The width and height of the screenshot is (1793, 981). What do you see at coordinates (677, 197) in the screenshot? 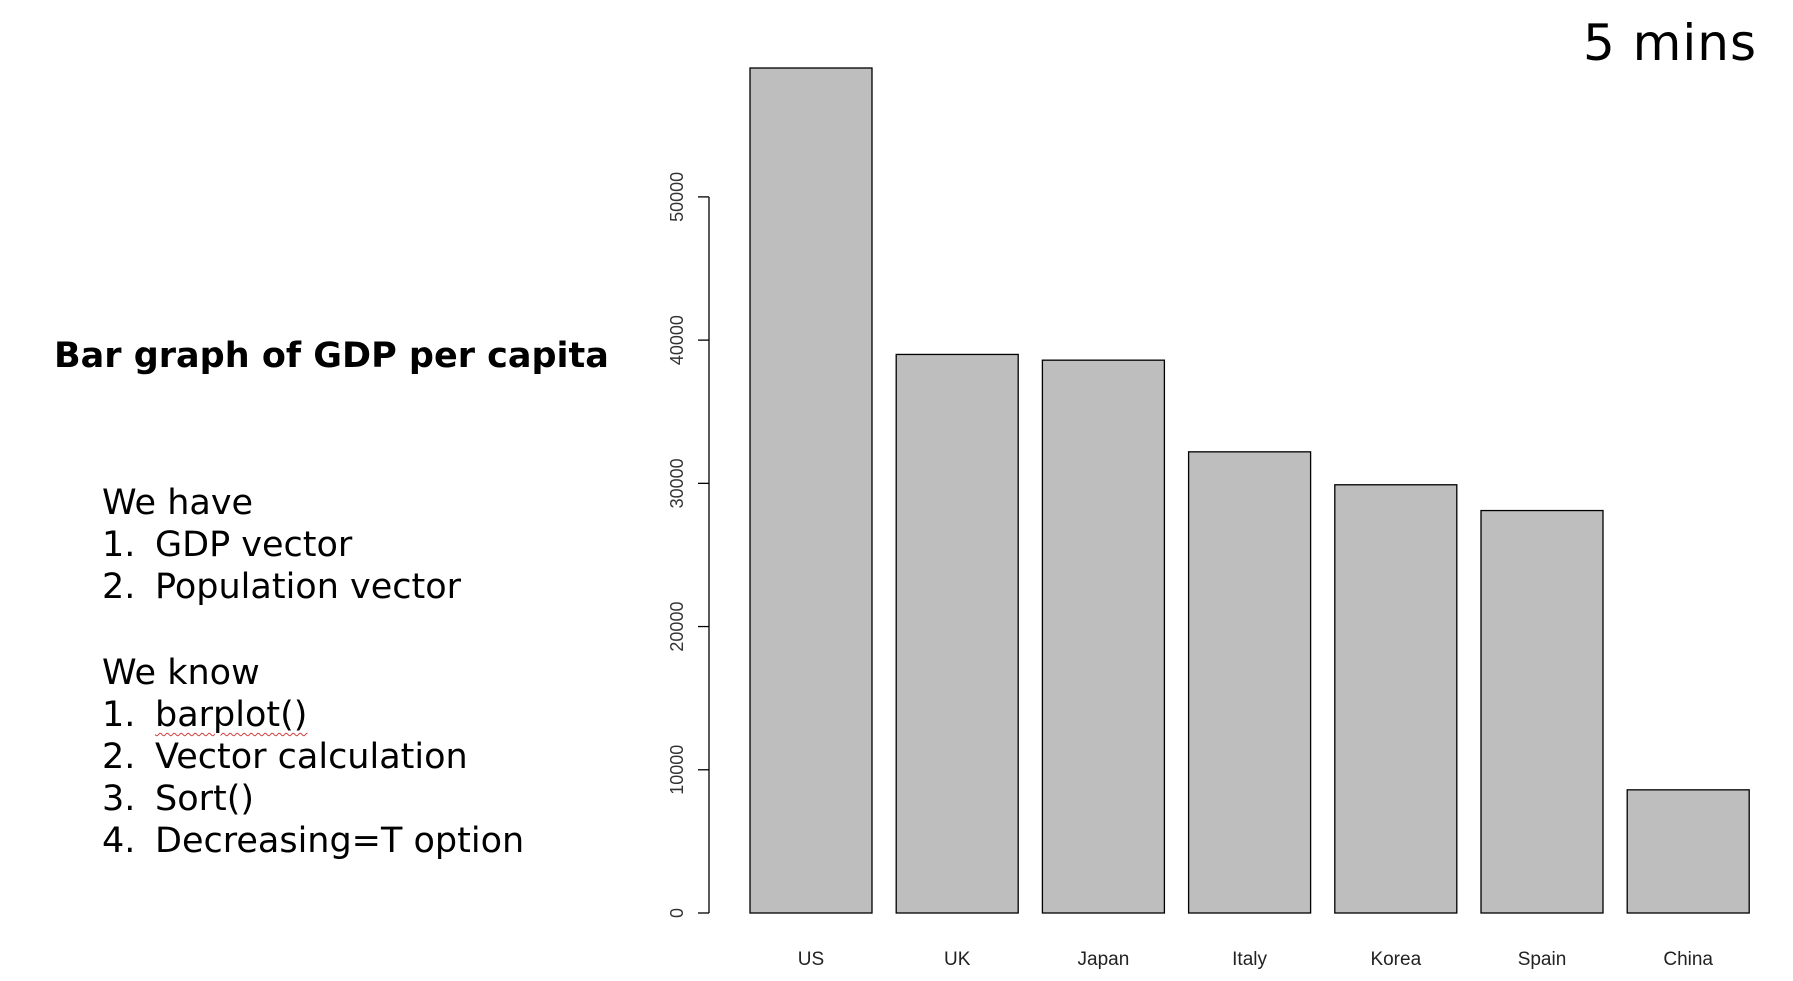
I see `y-tick-label: 50000` at bounding box center [677, 197].